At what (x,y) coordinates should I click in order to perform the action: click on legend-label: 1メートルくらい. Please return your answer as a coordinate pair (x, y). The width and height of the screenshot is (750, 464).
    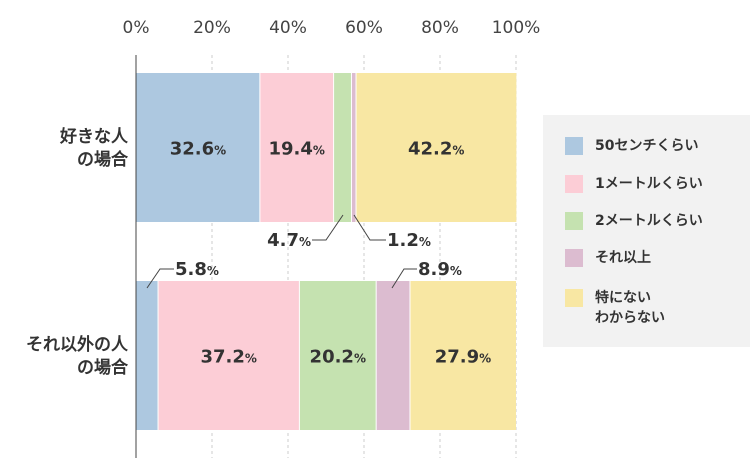
    Looking at the image, I should click on (649, 184).